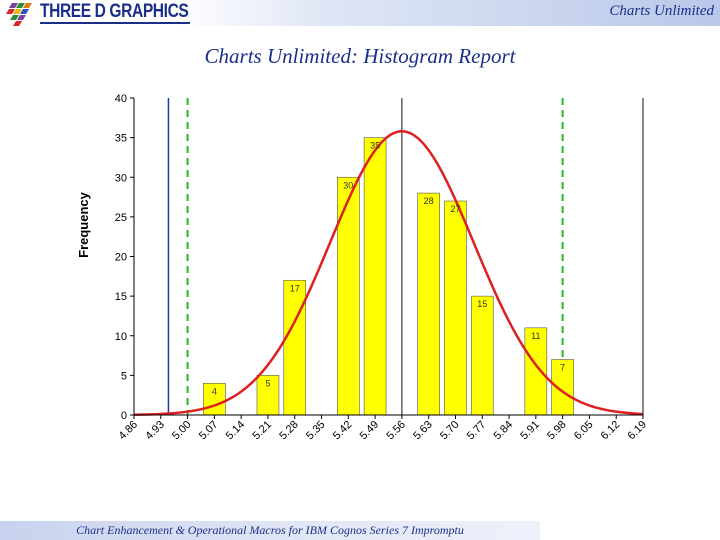 This screenshot has width=720, height=540. I want to click on x-tick-label: 5.28, so click(289, 431).